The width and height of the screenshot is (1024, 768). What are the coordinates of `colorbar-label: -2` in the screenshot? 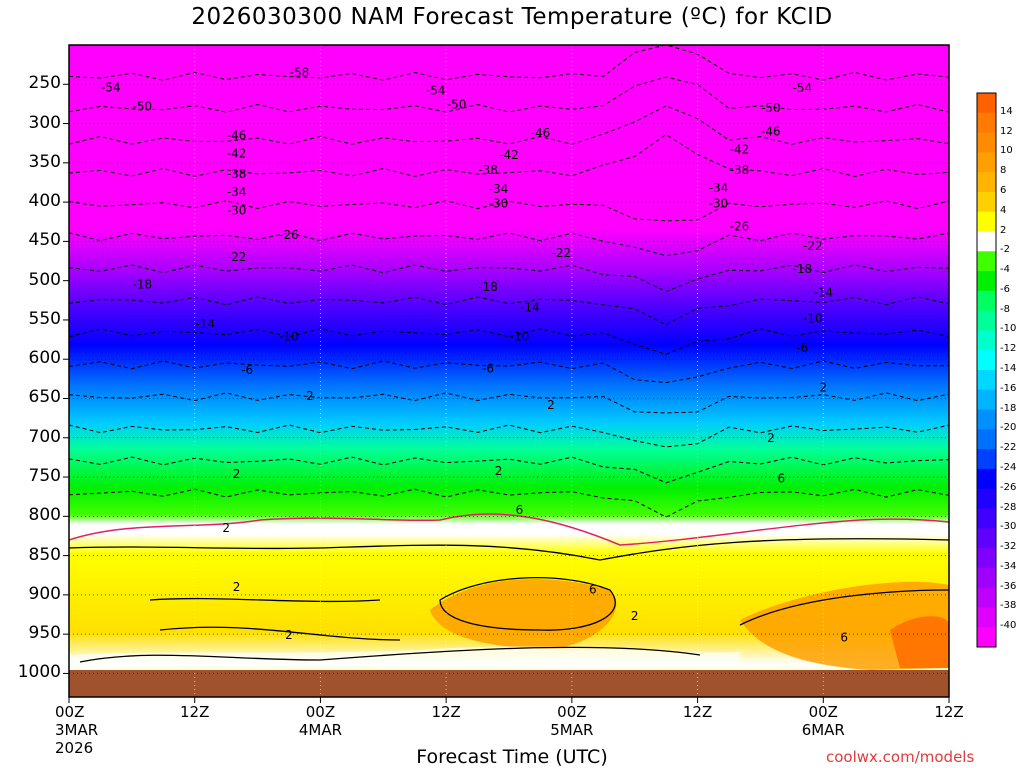 It's located at (1005, 250).